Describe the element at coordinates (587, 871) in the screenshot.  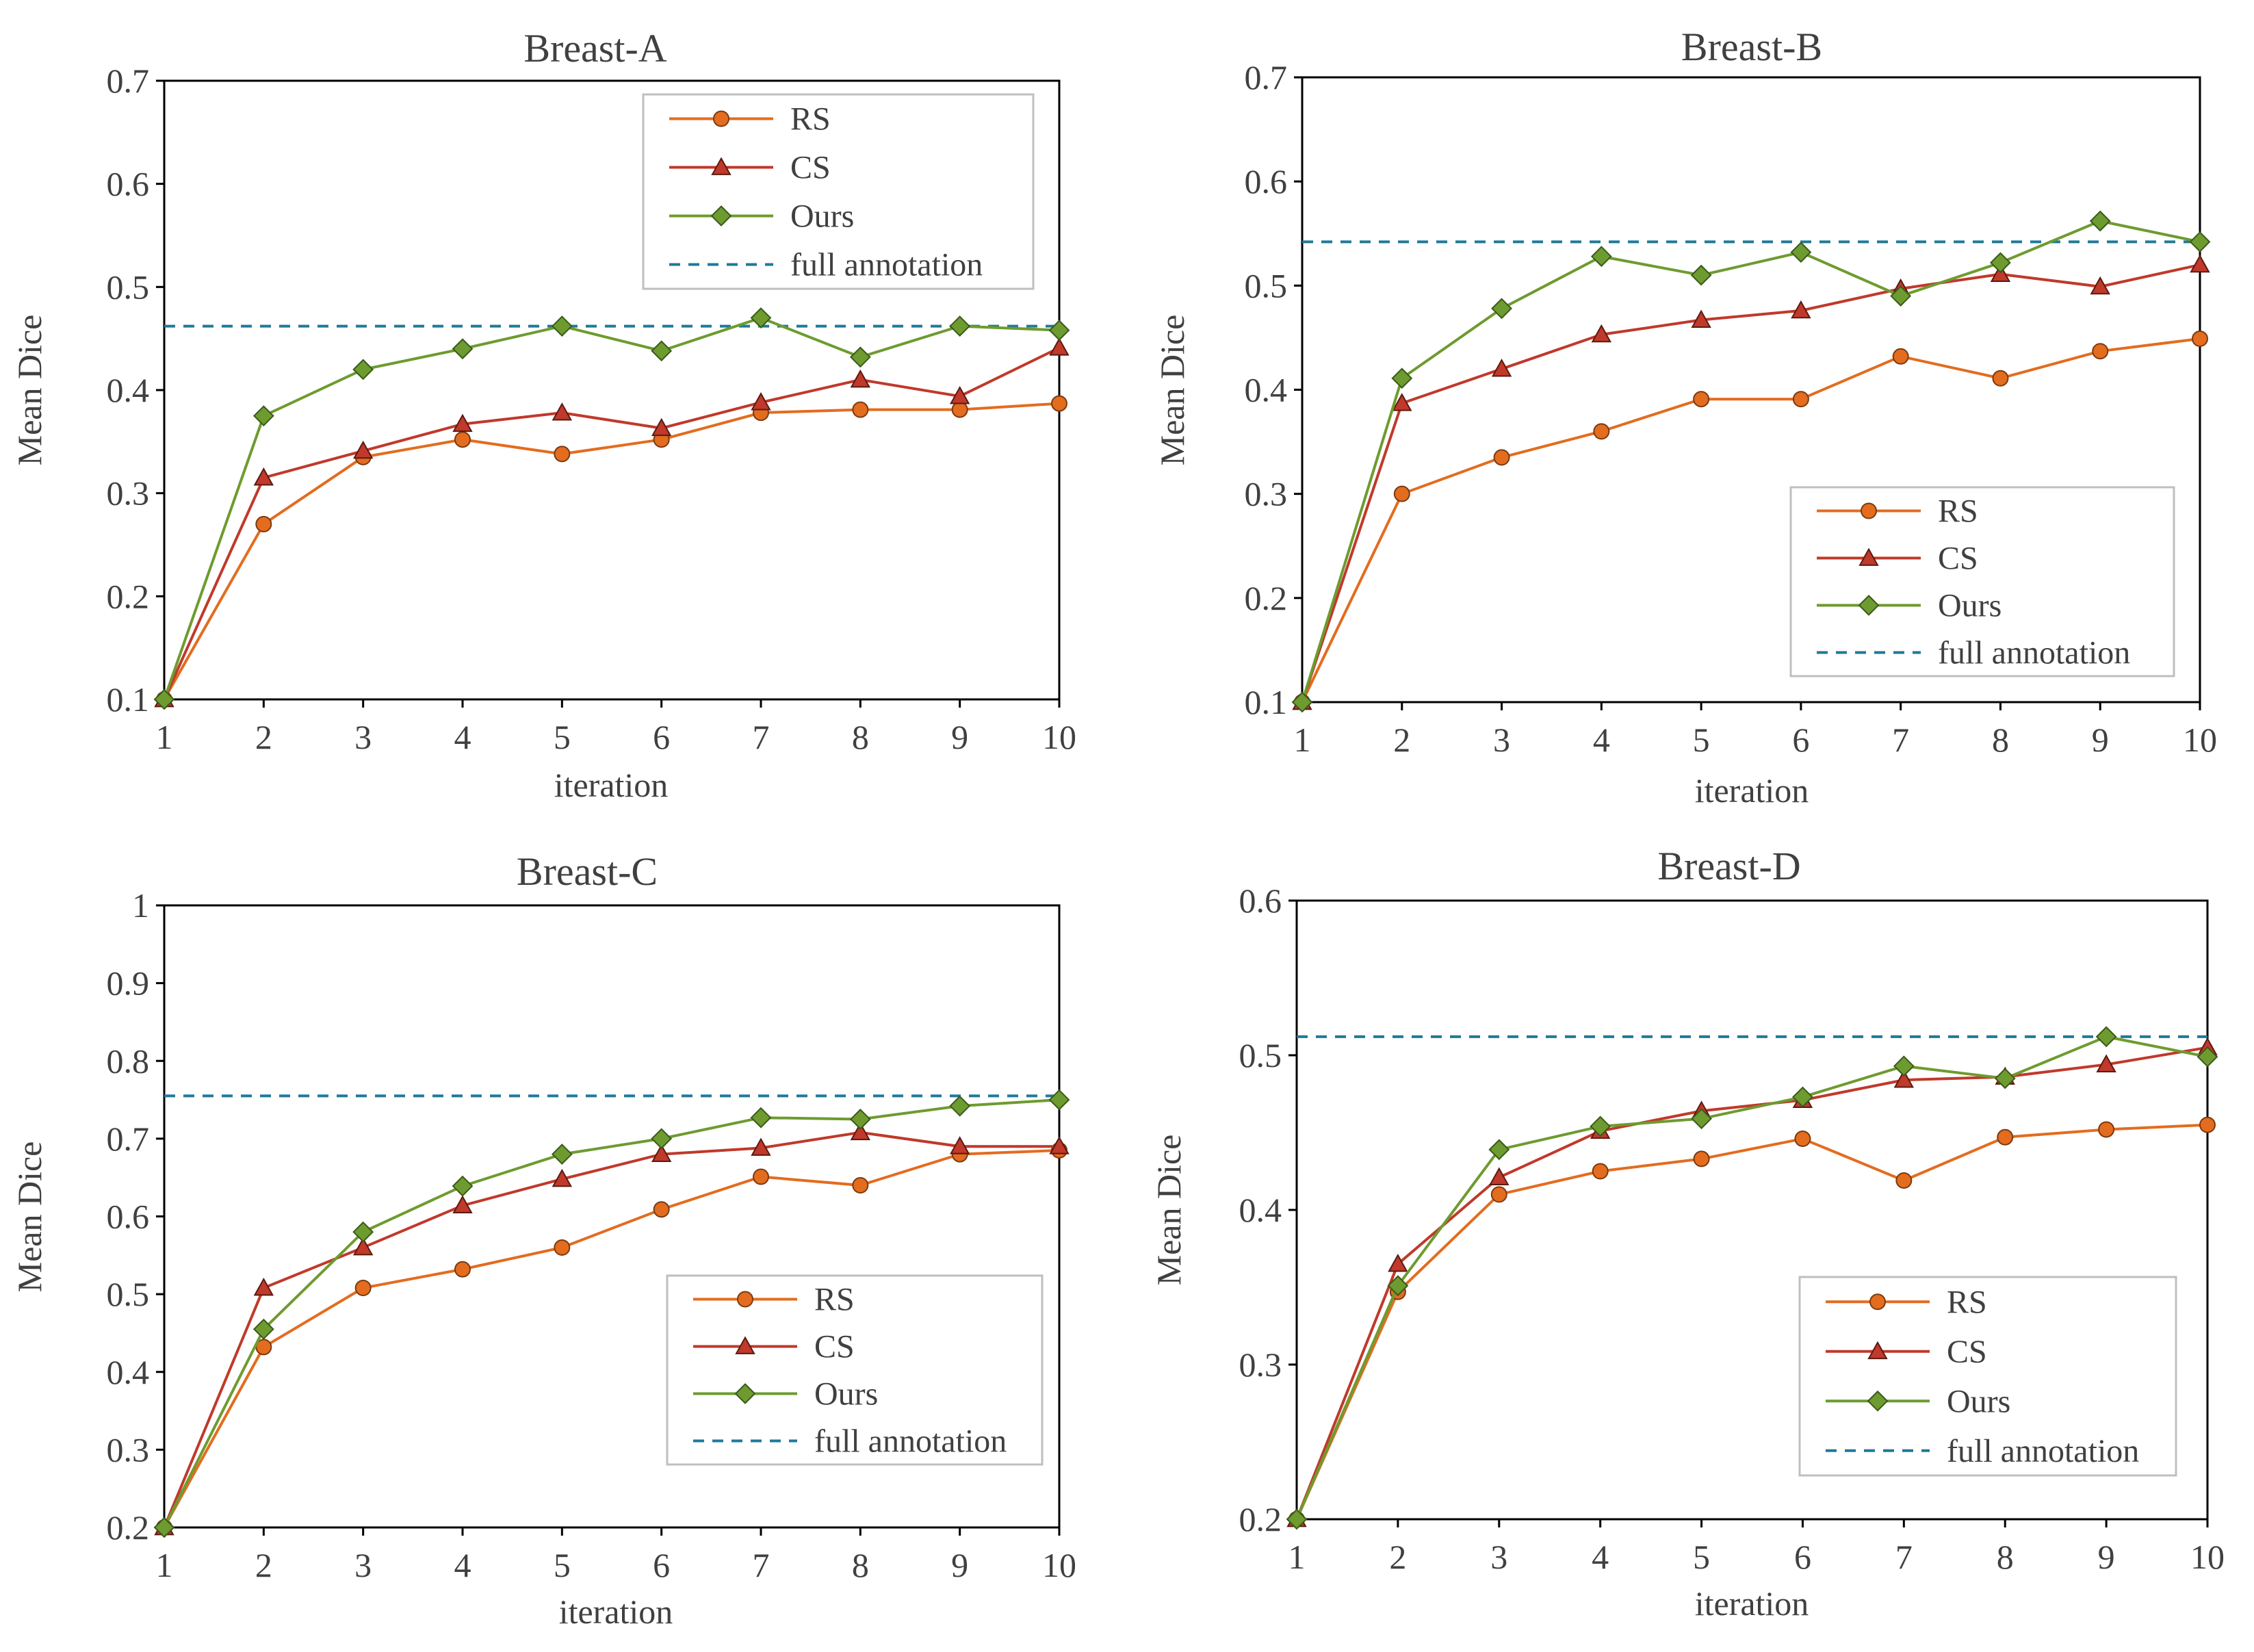
I see `chart-title: Breast-C` at that location.